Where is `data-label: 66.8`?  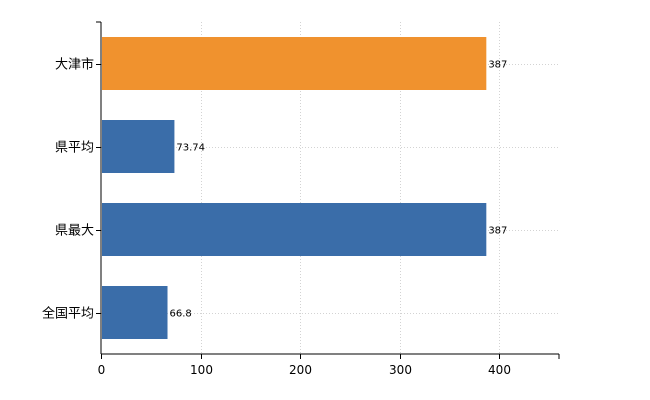
data-label: 66.8 is located at coordinates (181, 314).